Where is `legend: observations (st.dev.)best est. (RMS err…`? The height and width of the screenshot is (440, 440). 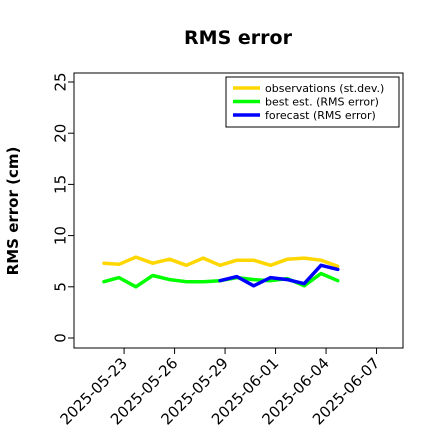 legend: observations (st.dev.)best est. (RMS err… is located at coordinates (312, 102).